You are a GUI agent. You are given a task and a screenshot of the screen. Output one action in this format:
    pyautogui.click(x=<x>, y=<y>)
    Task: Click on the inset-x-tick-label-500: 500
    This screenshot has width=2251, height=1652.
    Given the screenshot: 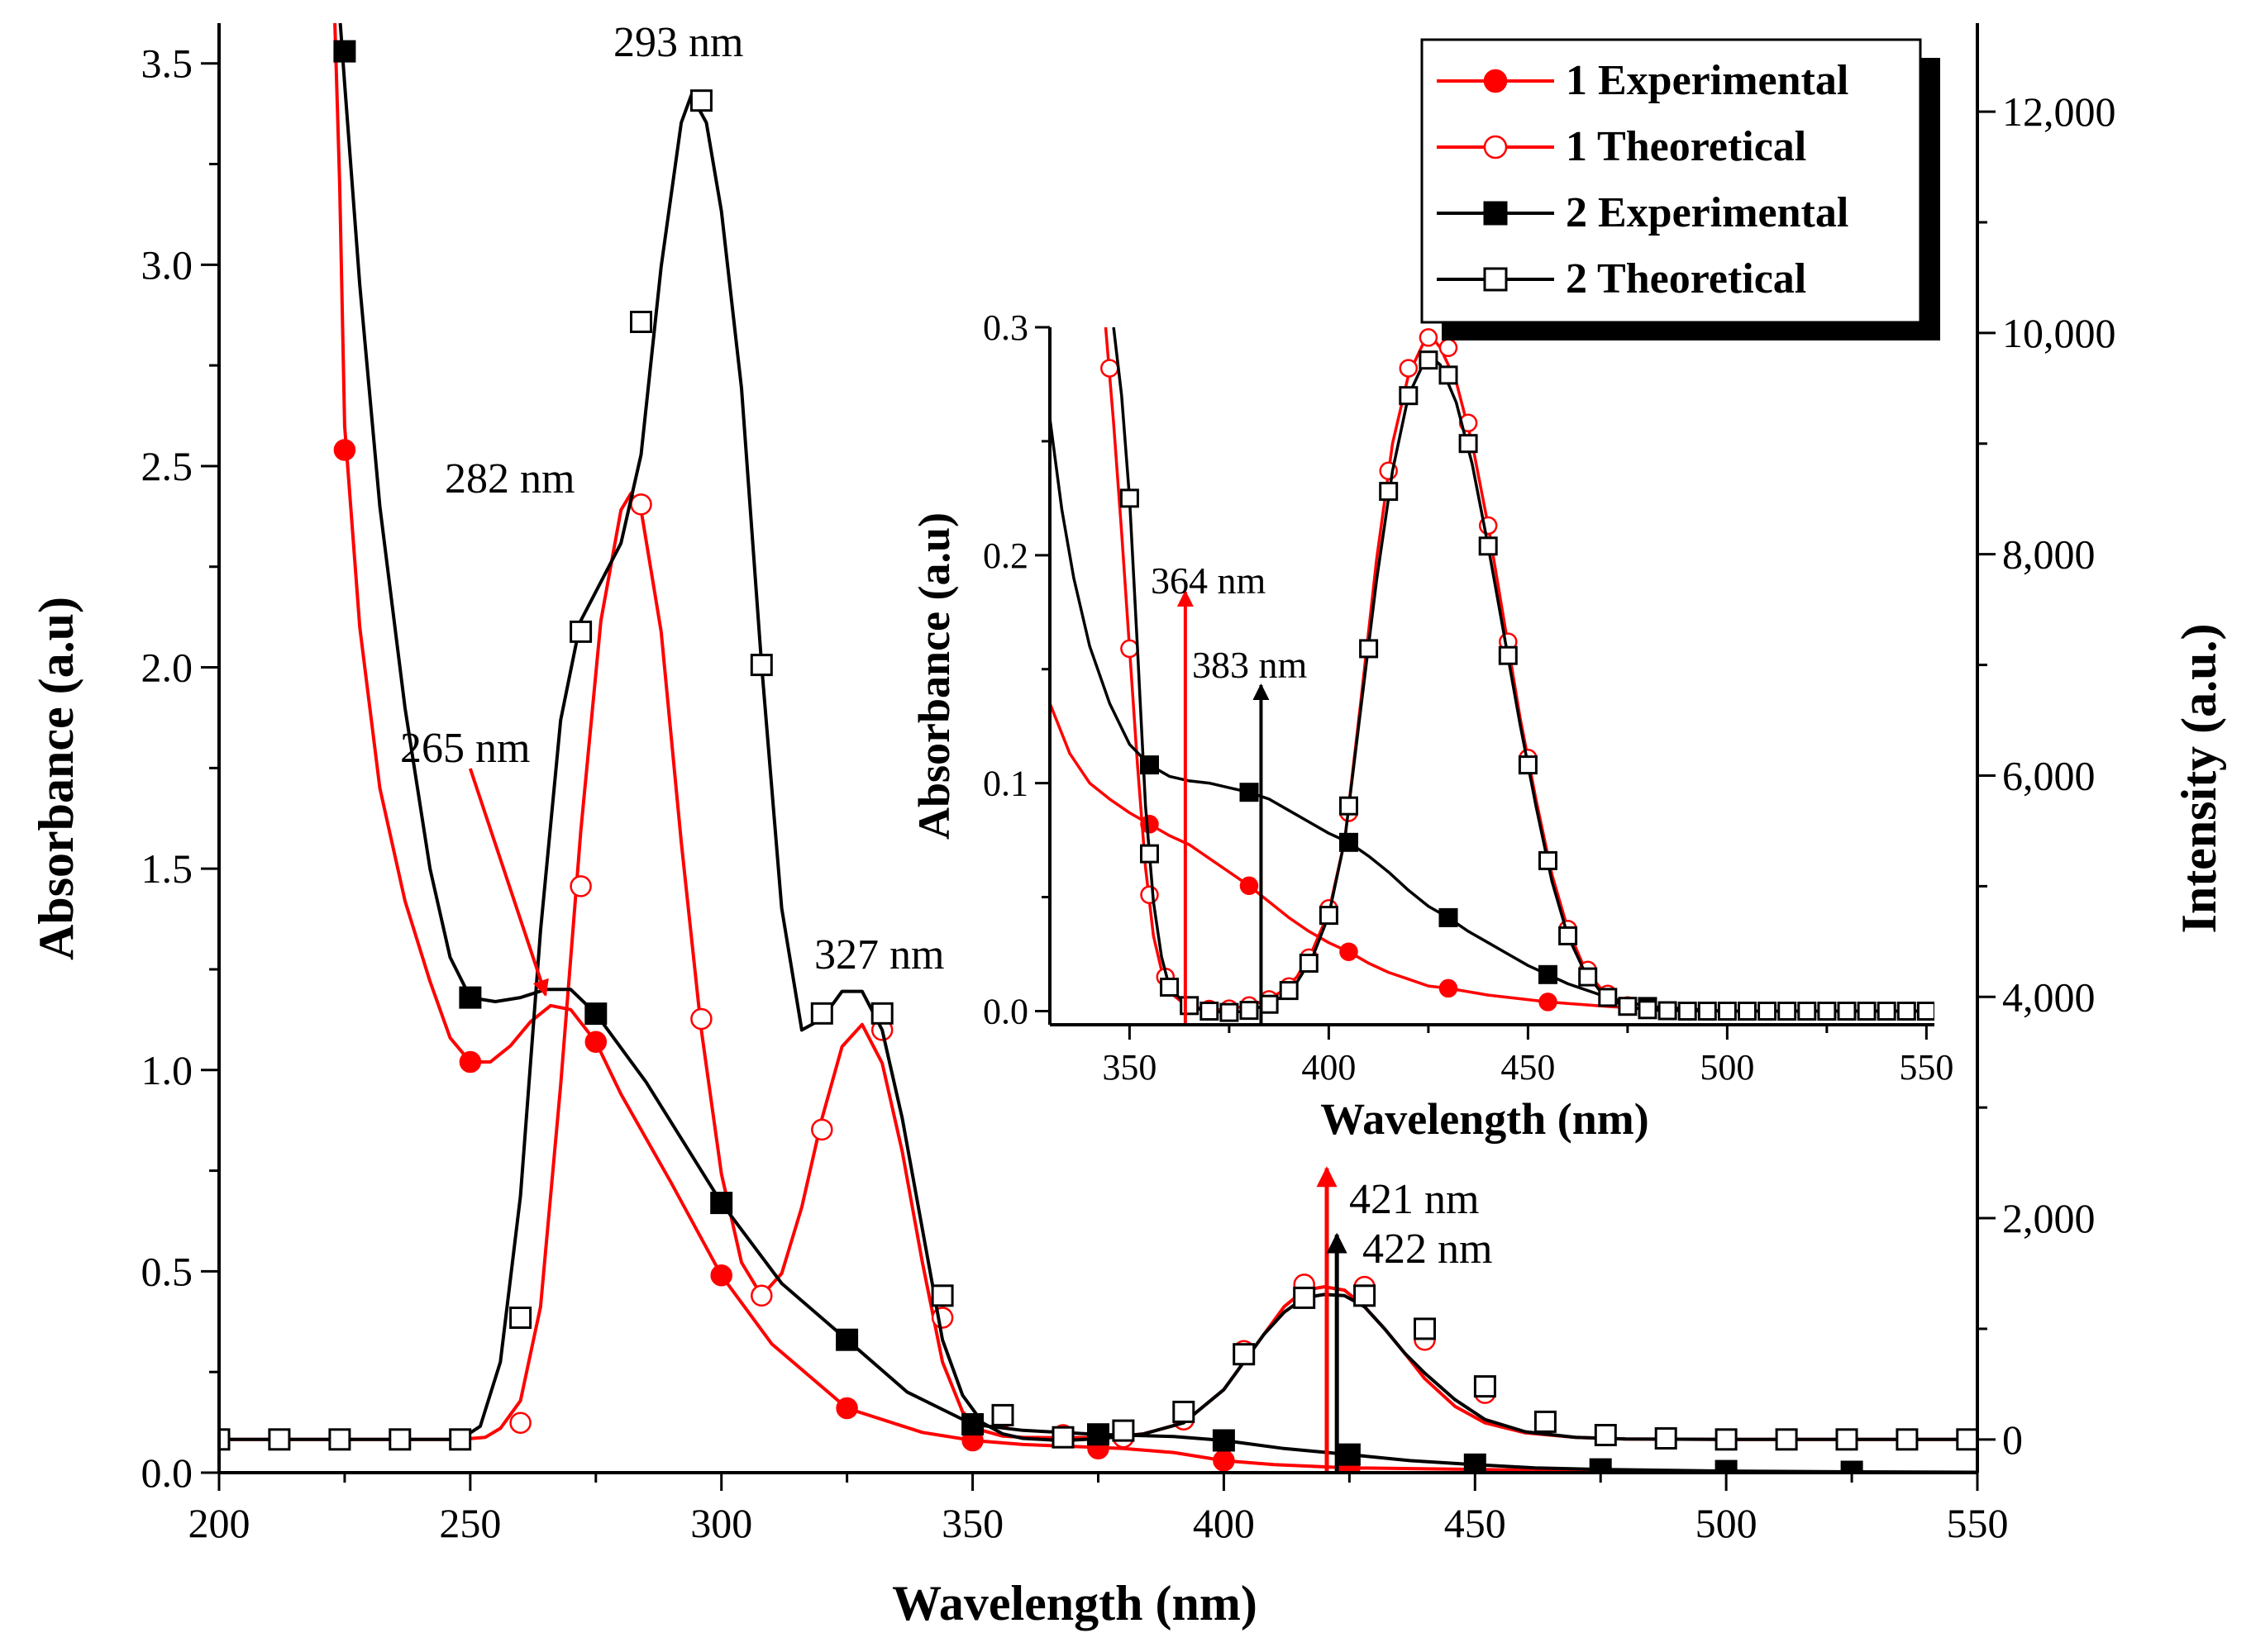 What is the action you would take?
    pyautogui.click(x=1727, y=1067)
    